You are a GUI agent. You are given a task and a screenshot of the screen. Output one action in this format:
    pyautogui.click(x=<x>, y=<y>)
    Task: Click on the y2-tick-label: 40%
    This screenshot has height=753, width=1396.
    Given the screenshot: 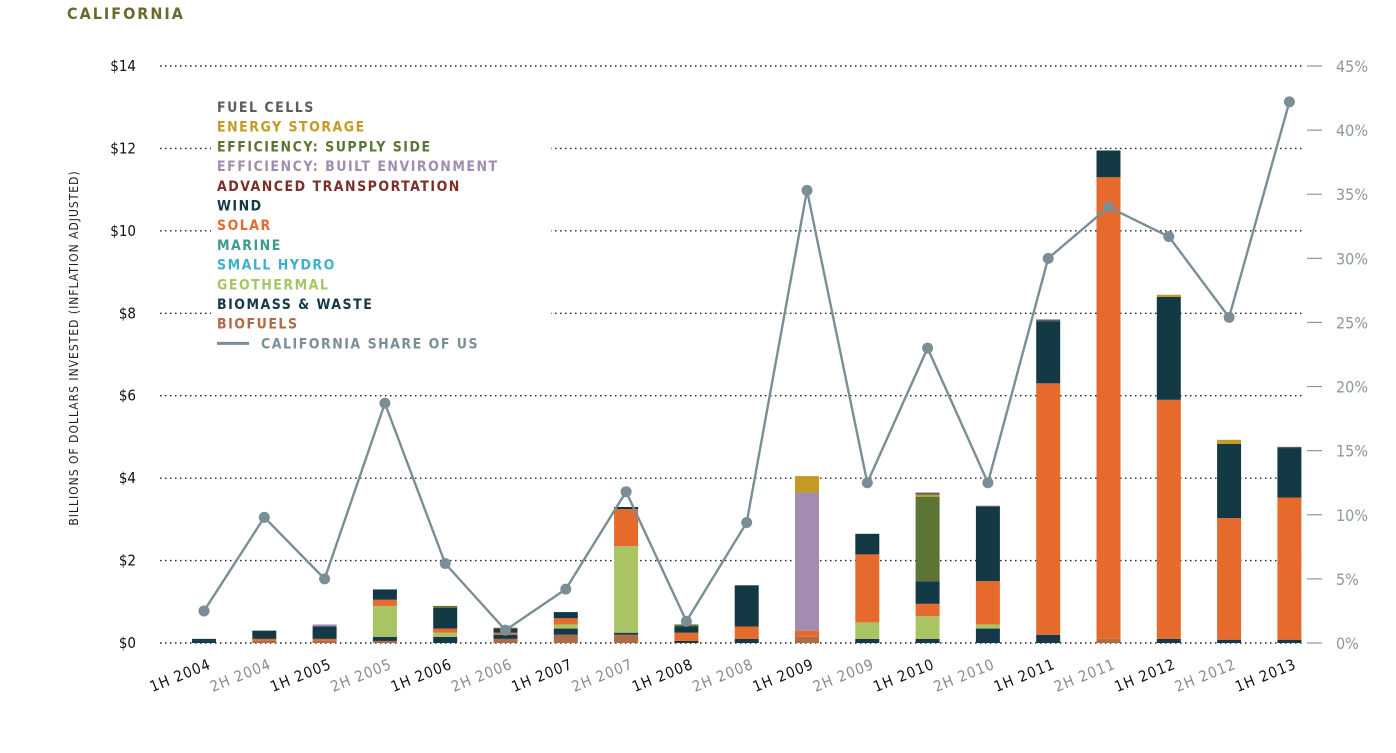 What is the action you would take?
    pyautogui.click(x=1352, y=130)
    